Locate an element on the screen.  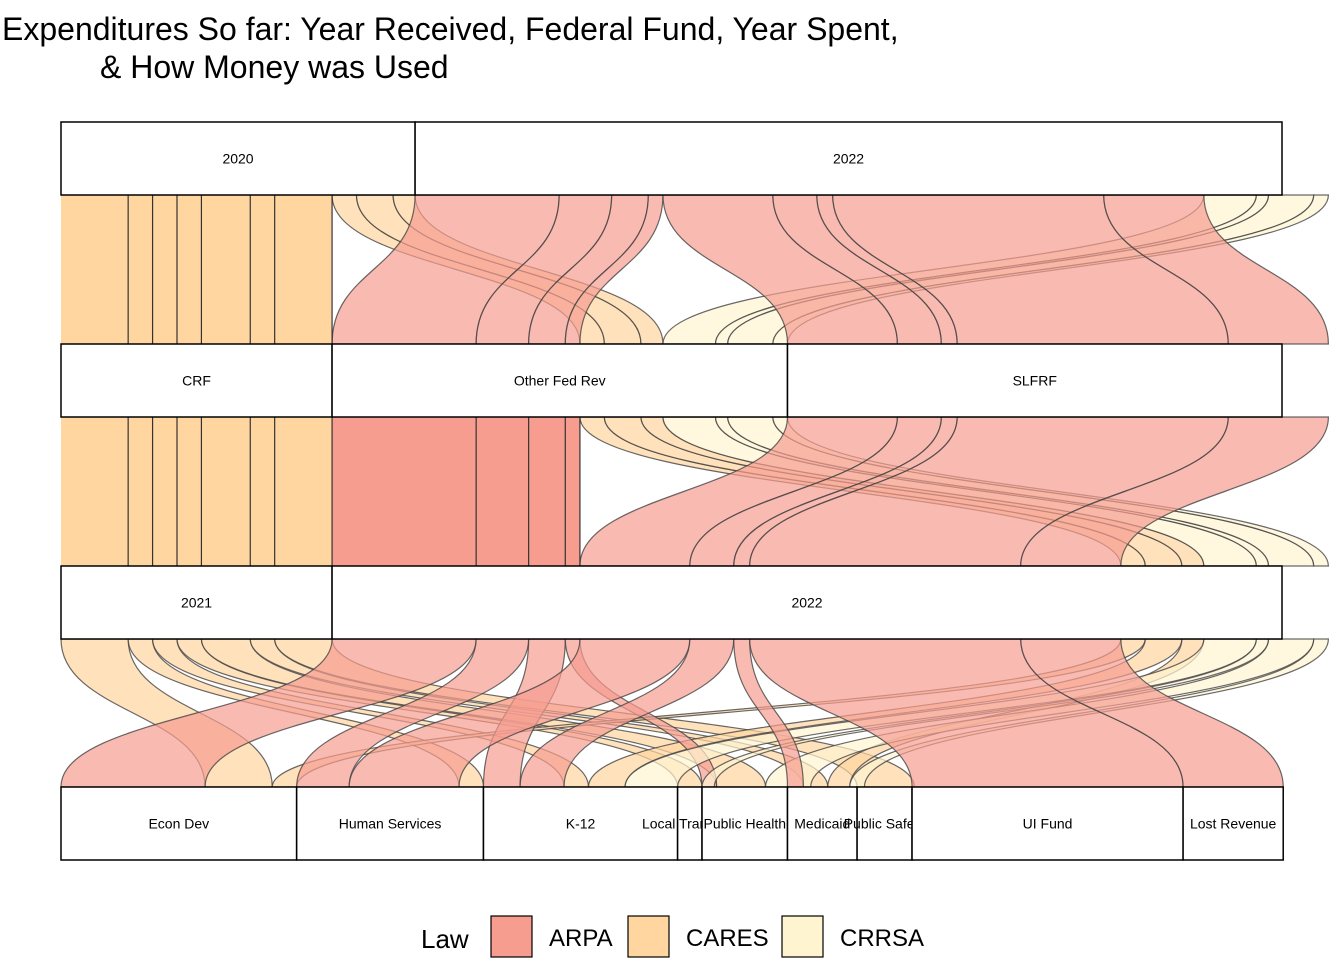
stratum-label-year-spent-2022: 2022 is located at coordinates (806, 603).